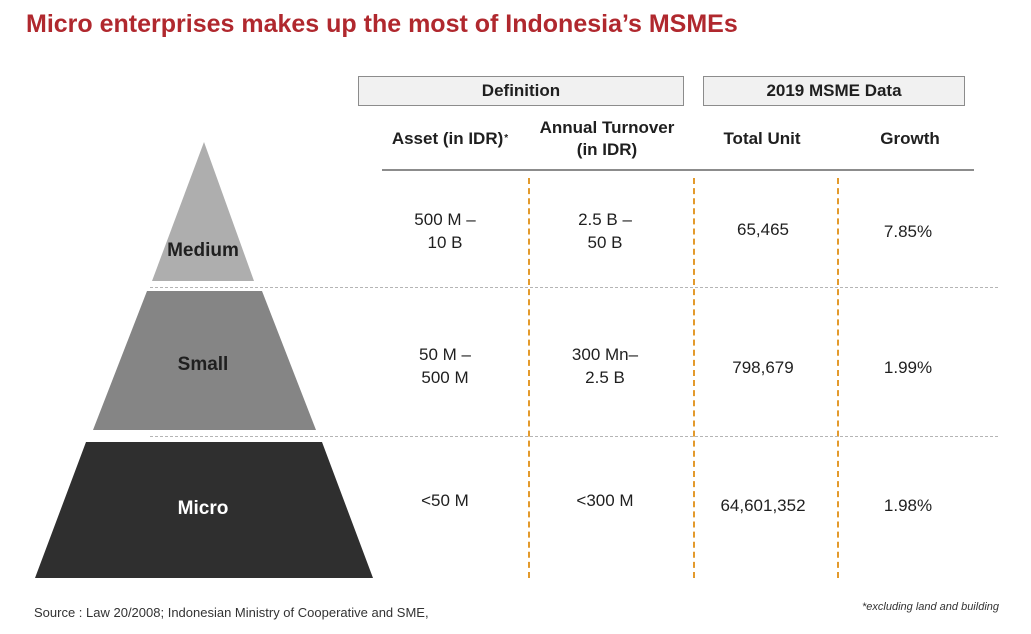  What do you see at coordinates (445, 219) in the screenshot?
I see `medium-asset-line1: 500 M –` at bounding box center [445, 219].